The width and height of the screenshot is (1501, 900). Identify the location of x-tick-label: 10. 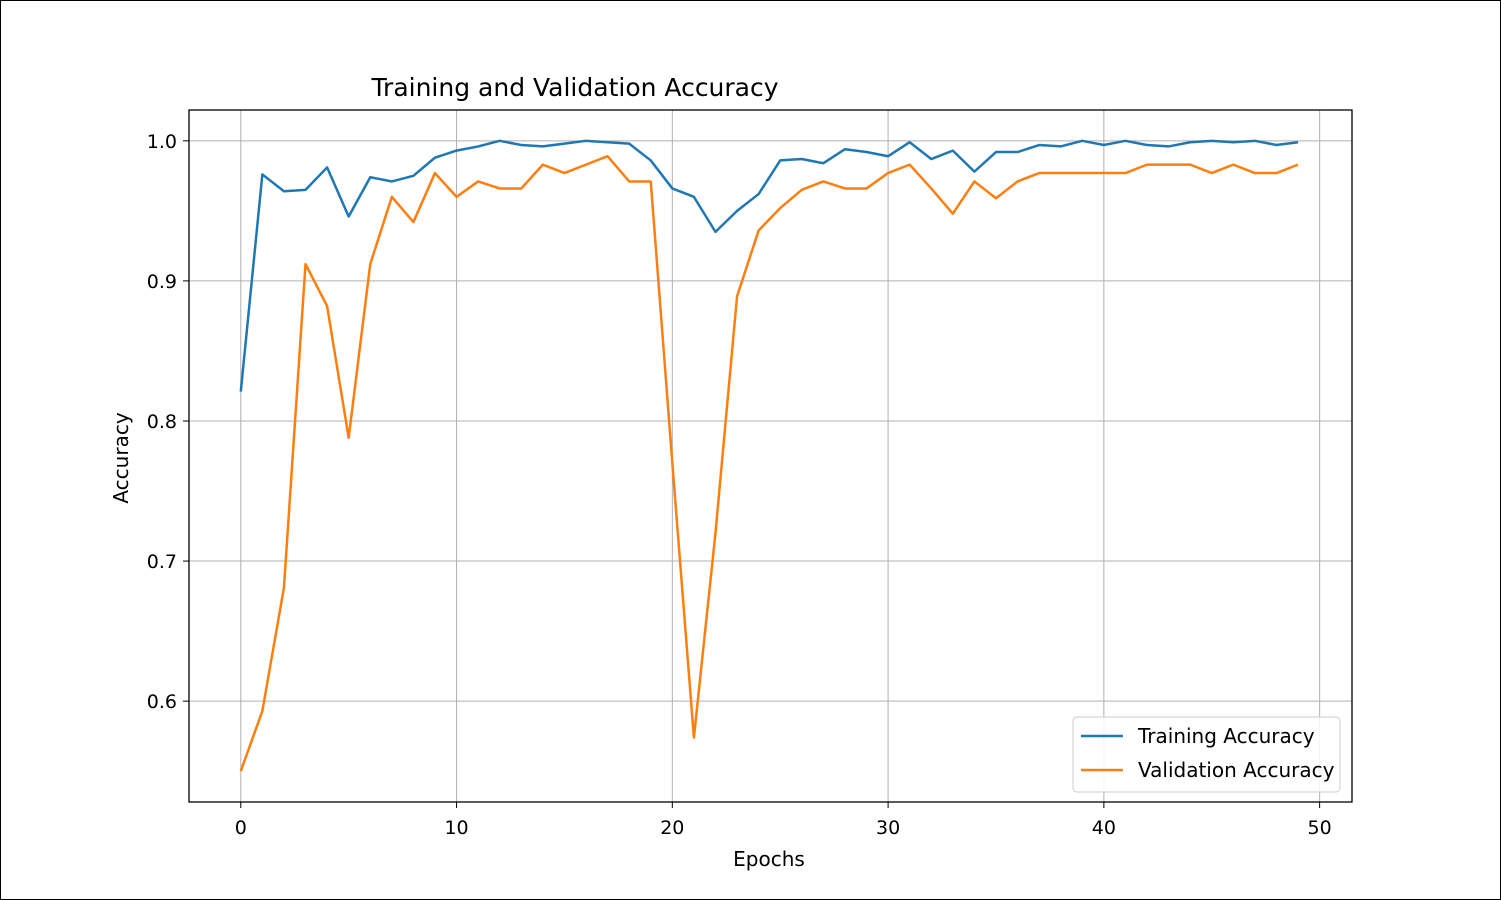
(456, 828).